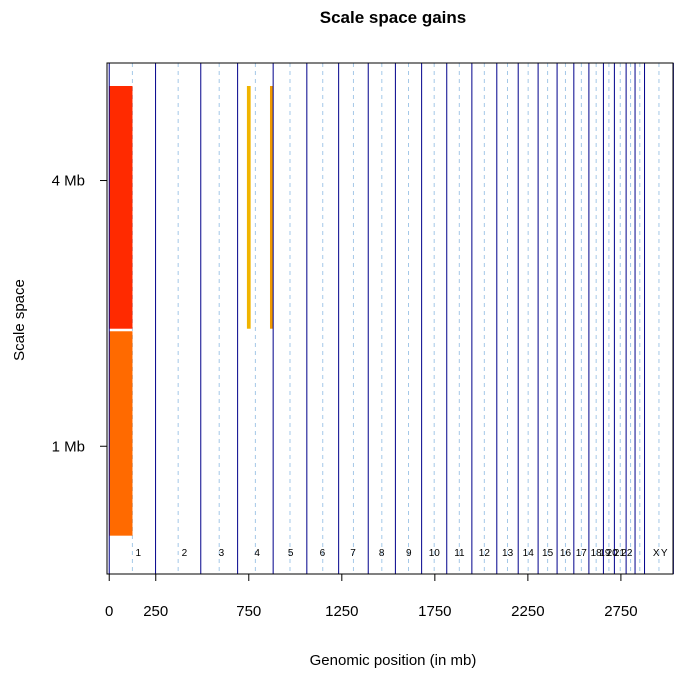 This screenshot has height=675, width=678. Describe the element at coordinates (291, 553) in the screenshot. I see `chromosome-label: 5` at that location.